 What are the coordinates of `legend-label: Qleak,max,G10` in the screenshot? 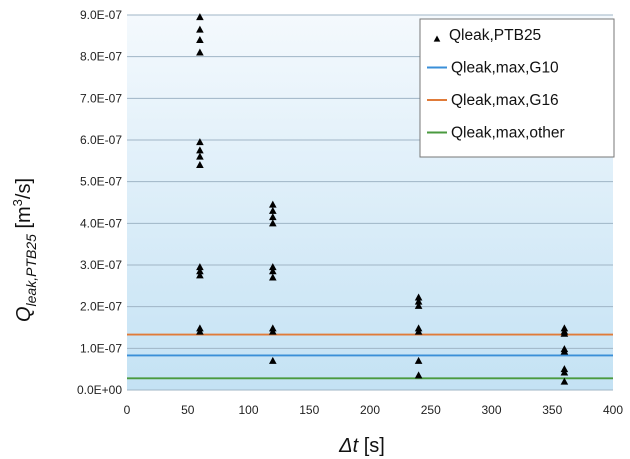 It's located at (505, 68).